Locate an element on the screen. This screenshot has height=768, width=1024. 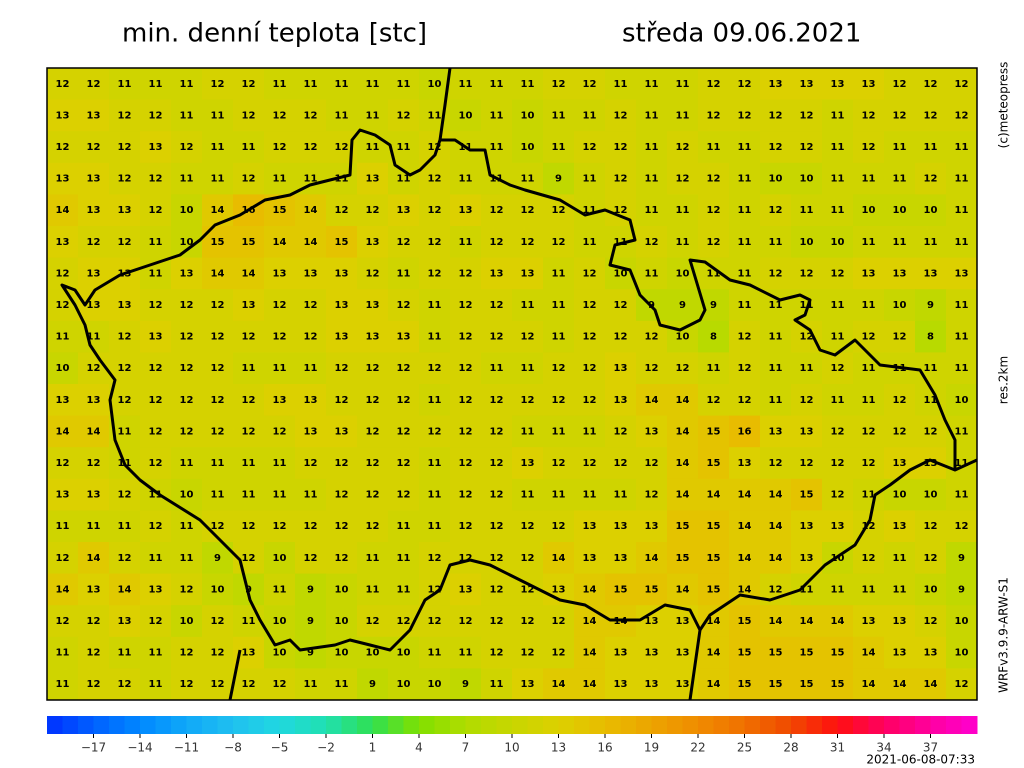
colorbar-tick-label: 19 is located at coordinates (651, 748).